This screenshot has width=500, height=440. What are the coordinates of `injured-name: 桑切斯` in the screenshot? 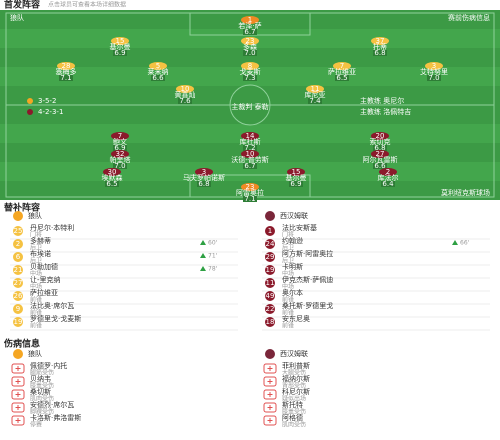 It's located at (40, 391).